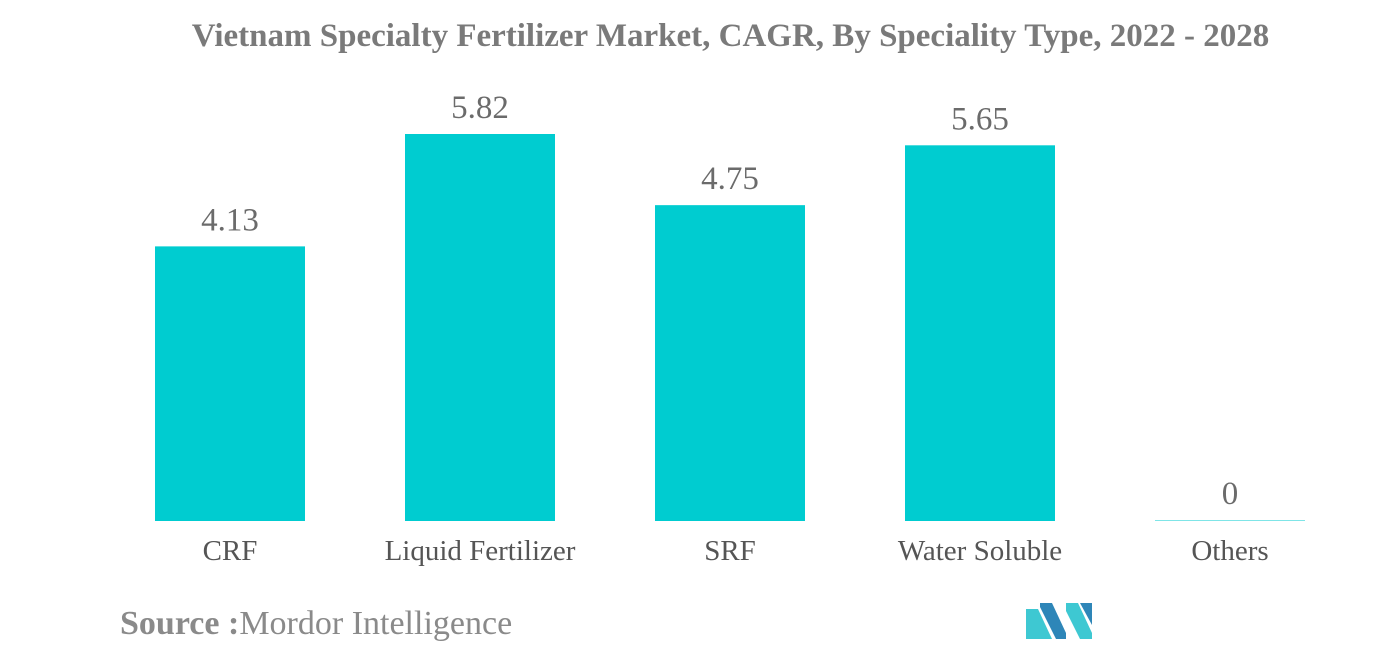  I want to click on category-label-liquid-fertilizer: Liquid Fertilizer, so click(480, 551).